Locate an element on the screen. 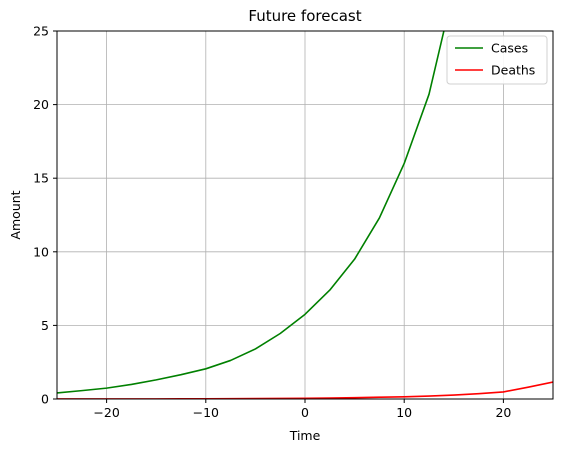 The height and width of the screenshot is (453, 563). x-tick-label: 10 is located at coordinates (404, 412).